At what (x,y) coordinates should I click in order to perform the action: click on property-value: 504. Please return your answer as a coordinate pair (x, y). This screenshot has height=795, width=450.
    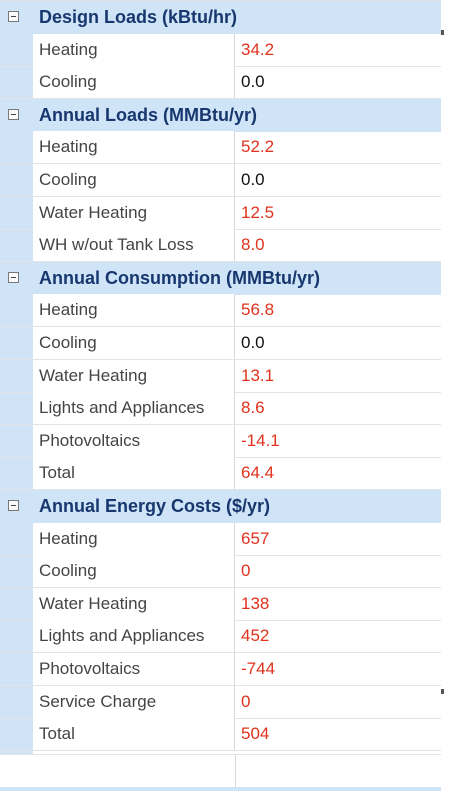
    Looking at the image, I should click on (255, 734).